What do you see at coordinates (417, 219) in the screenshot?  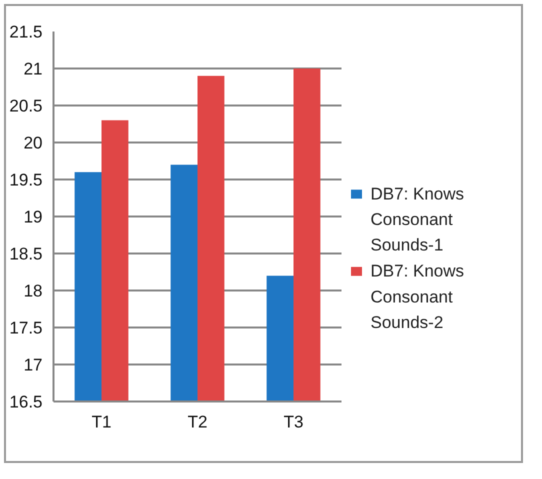 I see `legend-label: DB7: Knows Consonant Sounds-1` at bounding box center [417, 219].